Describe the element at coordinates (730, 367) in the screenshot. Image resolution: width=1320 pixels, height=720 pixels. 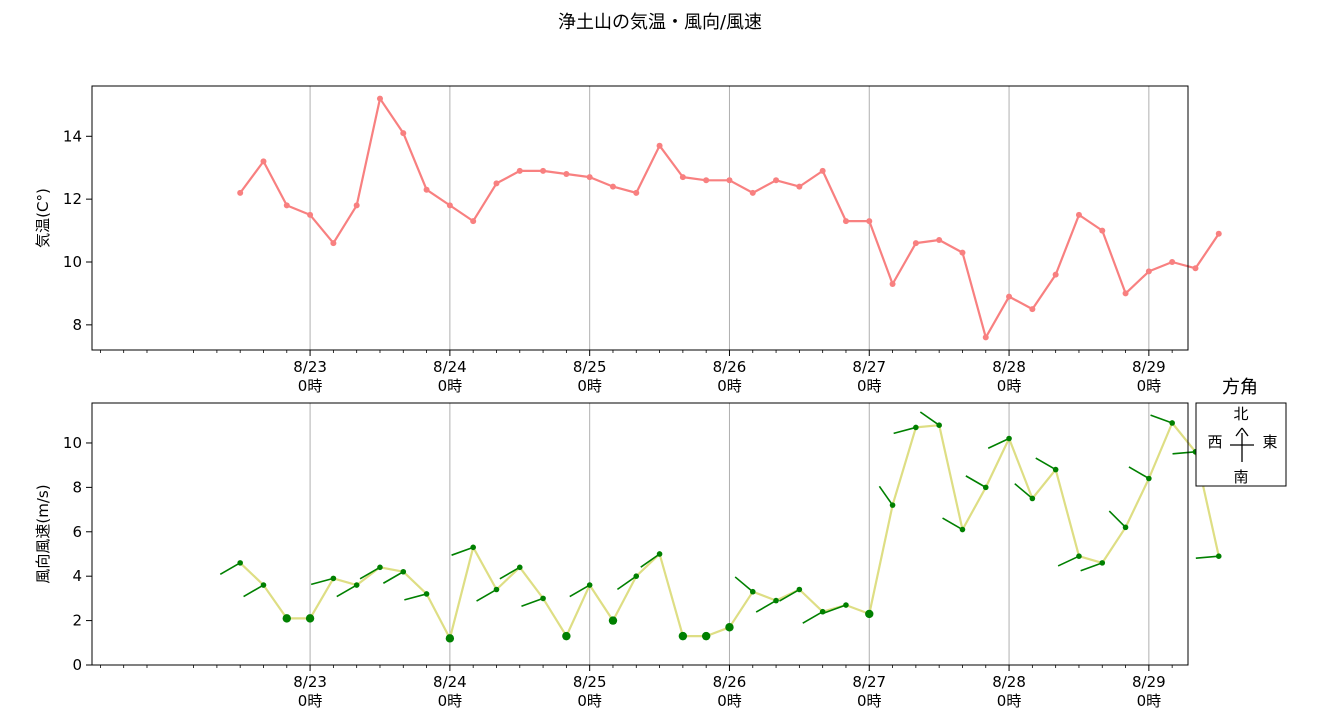
I see `temperature-x-tick-label: 8/26` at that location.